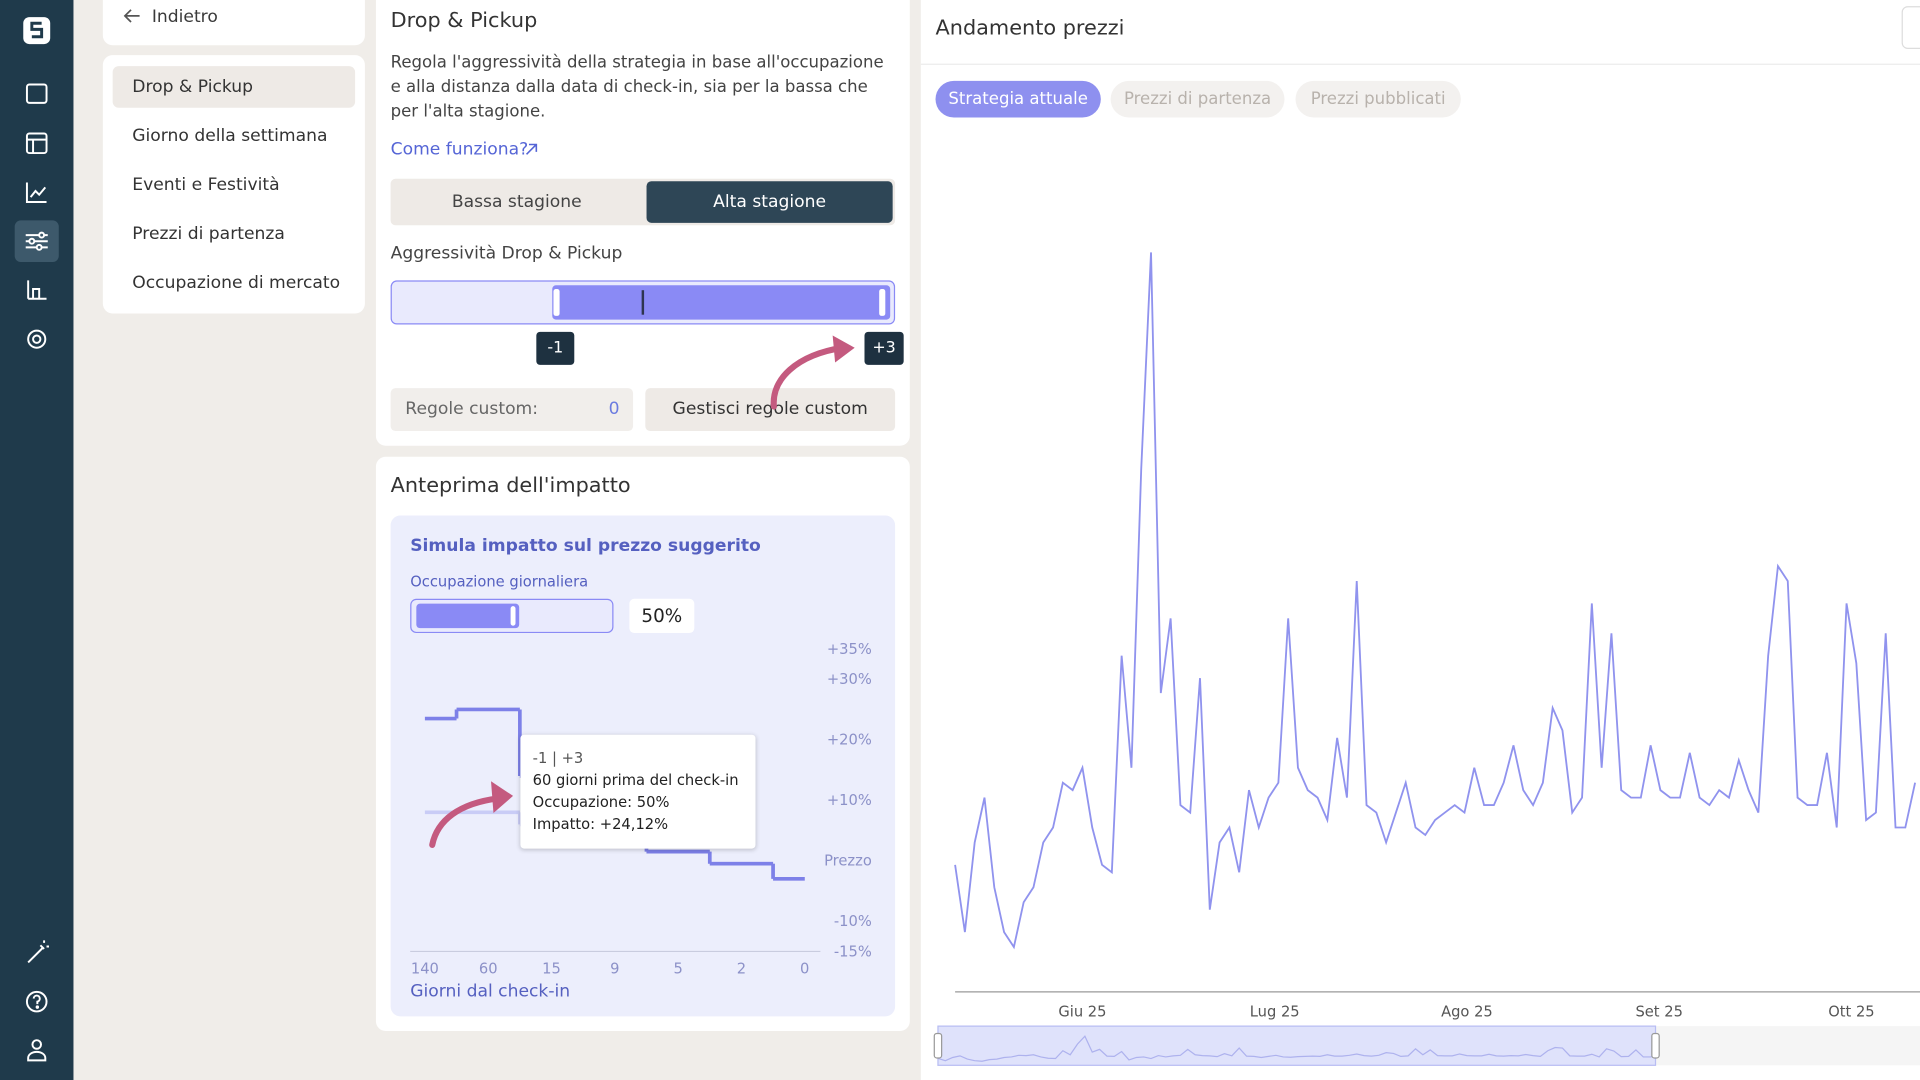  What do you see at coordinates (614, 968) in the screenshot?
I see `x-tick-label: 9` at bounding box center [614, 968].